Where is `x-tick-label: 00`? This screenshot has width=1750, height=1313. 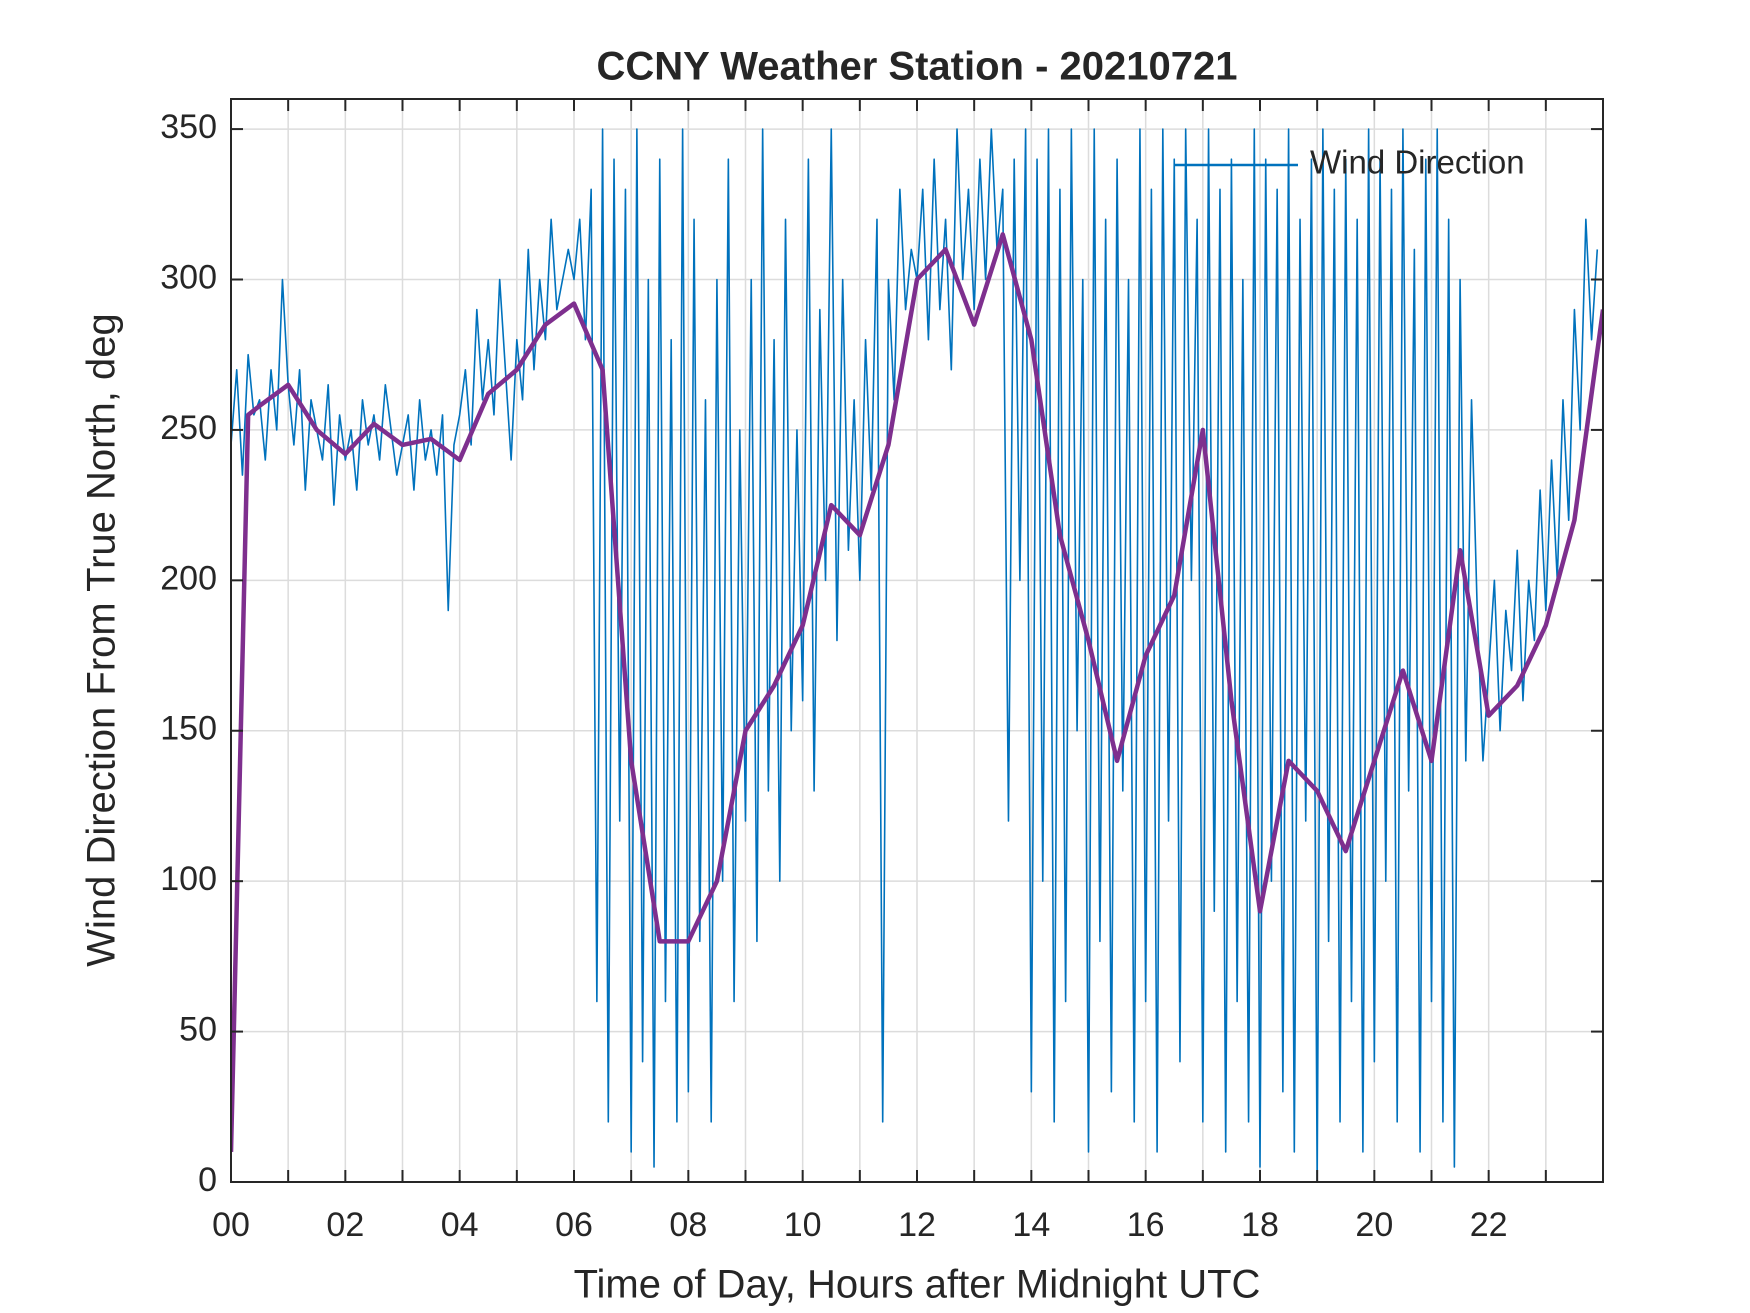
x-tick-label: 00 is located at coordinates (231, 1225).